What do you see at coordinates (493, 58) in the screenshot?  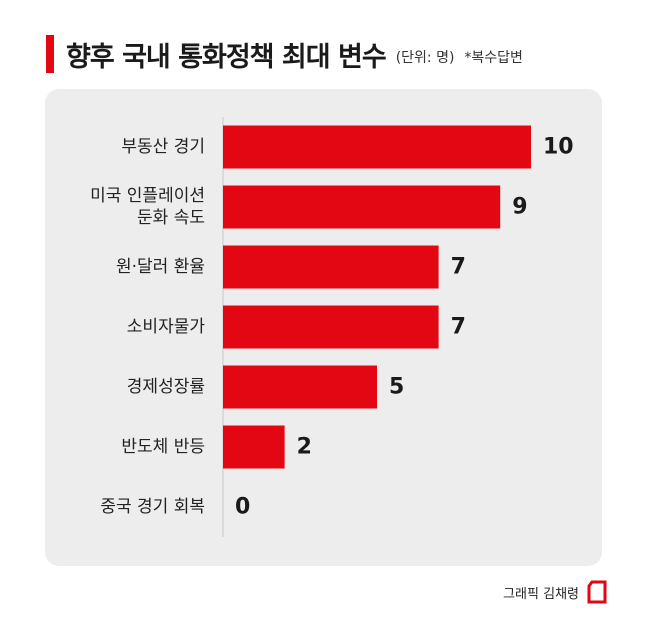 I see `note-label: *복수답변` at bounding box center [493, 58].